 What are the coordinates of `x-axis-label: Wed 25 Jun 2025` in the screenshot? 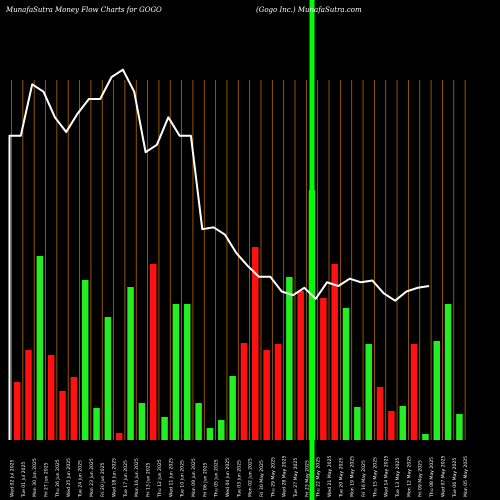 It's located at (69, 477).